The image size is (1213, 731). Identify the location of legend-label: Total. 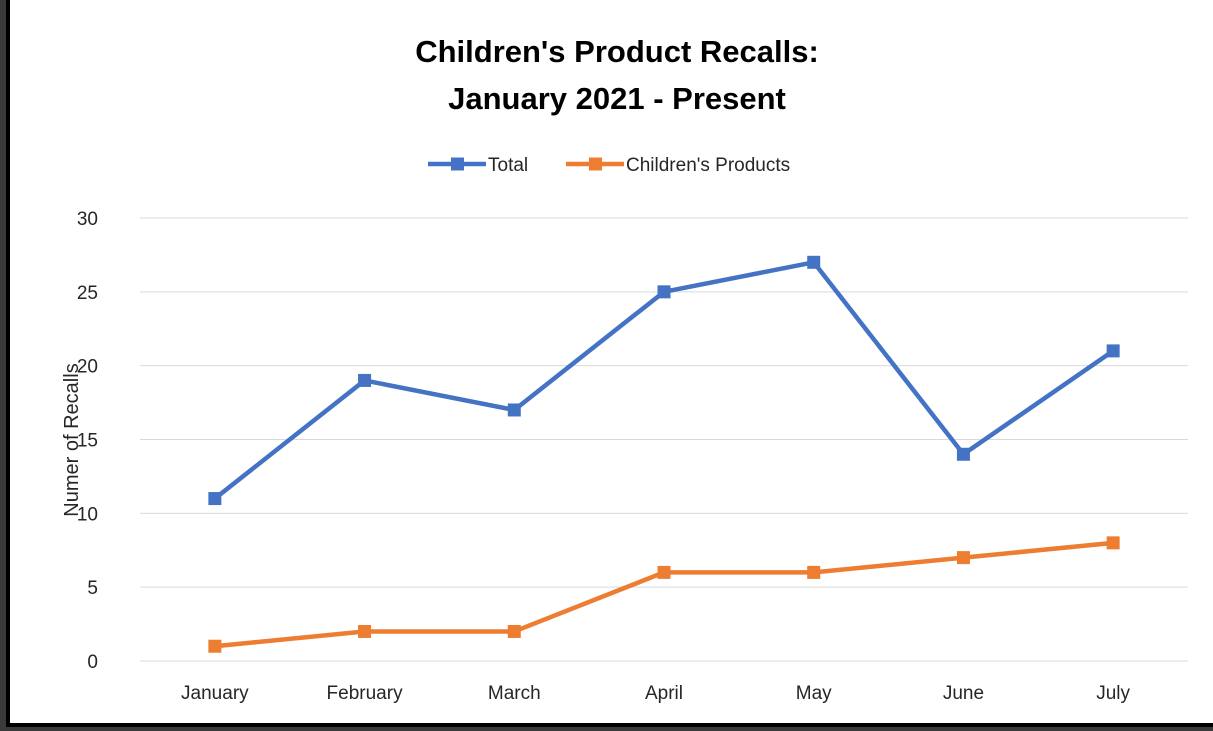
(508, 165).